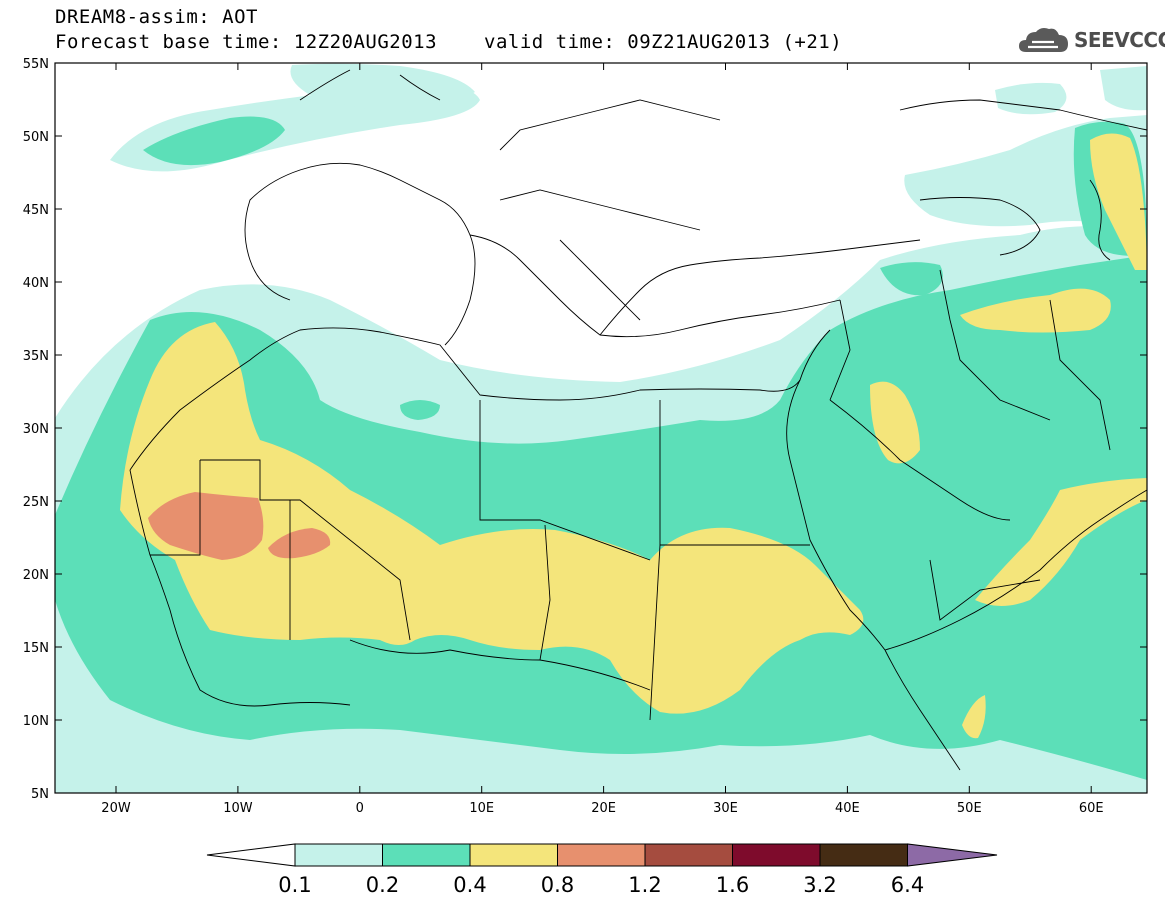 This screenshot has height=905, width=1165. I want to click on lon-tick-label: 60E, so click(1091, 808).